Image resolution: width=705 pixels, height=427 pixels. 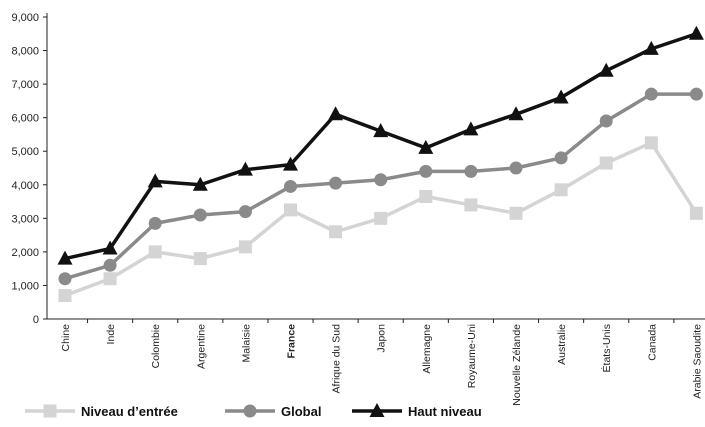 I want to click on x-tick-label: Chine, so click(x=66, y=338).